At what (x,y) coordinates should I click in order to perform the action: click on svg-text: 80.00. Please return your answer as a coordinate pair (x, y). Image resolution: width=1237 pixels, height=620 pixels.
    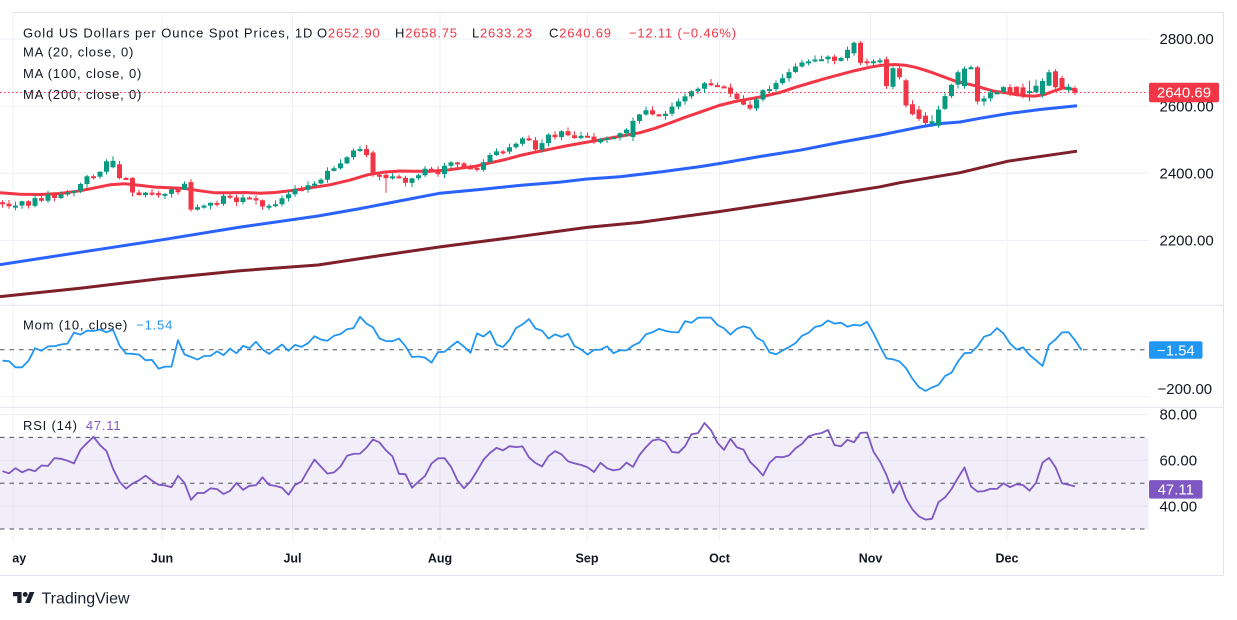
    Looking at the image, I should click on (1179, 415).